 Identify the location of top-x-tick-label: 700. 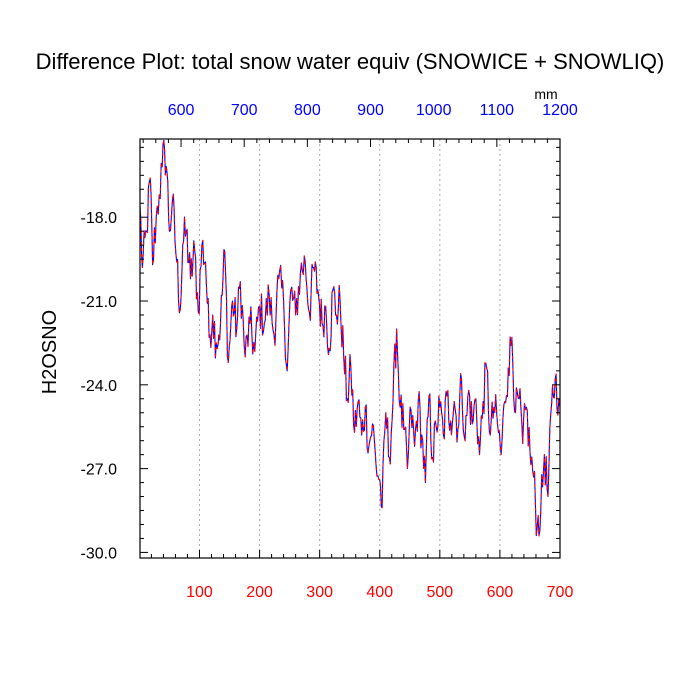
(244, 110).